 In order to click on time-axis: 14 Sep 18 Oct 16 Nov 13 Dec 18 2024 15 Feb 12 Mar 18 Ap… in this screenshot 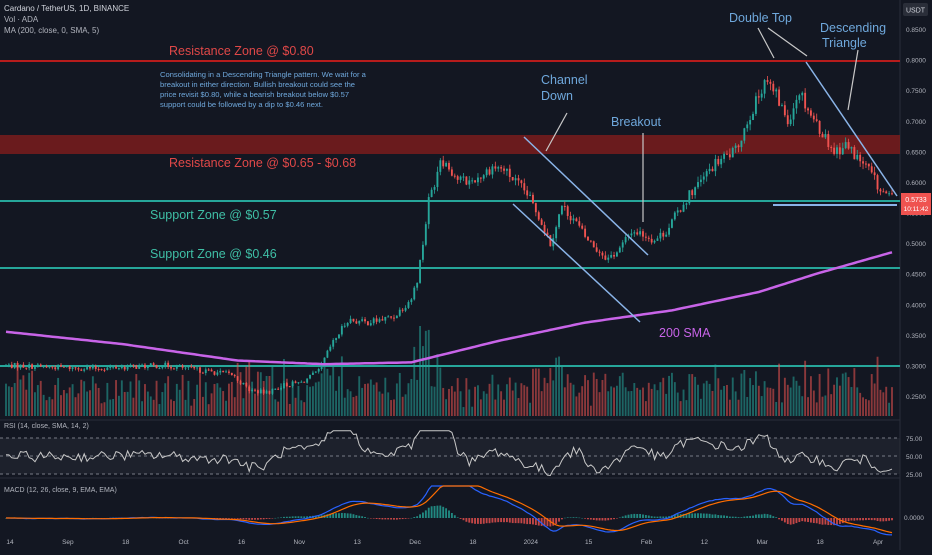, I will do `click(445, 542)`.